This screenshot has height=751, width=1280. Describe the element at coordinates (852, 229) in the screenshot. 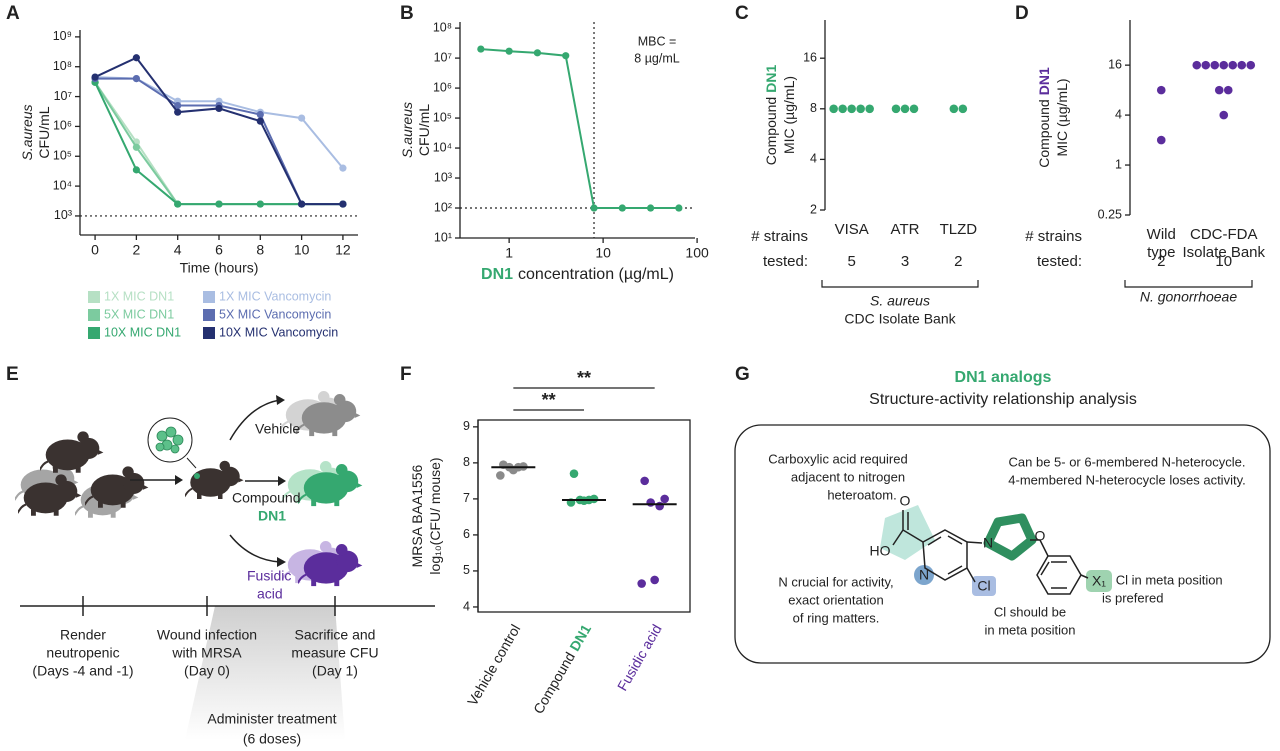

I see `x-tick-label: VISA` at that location.